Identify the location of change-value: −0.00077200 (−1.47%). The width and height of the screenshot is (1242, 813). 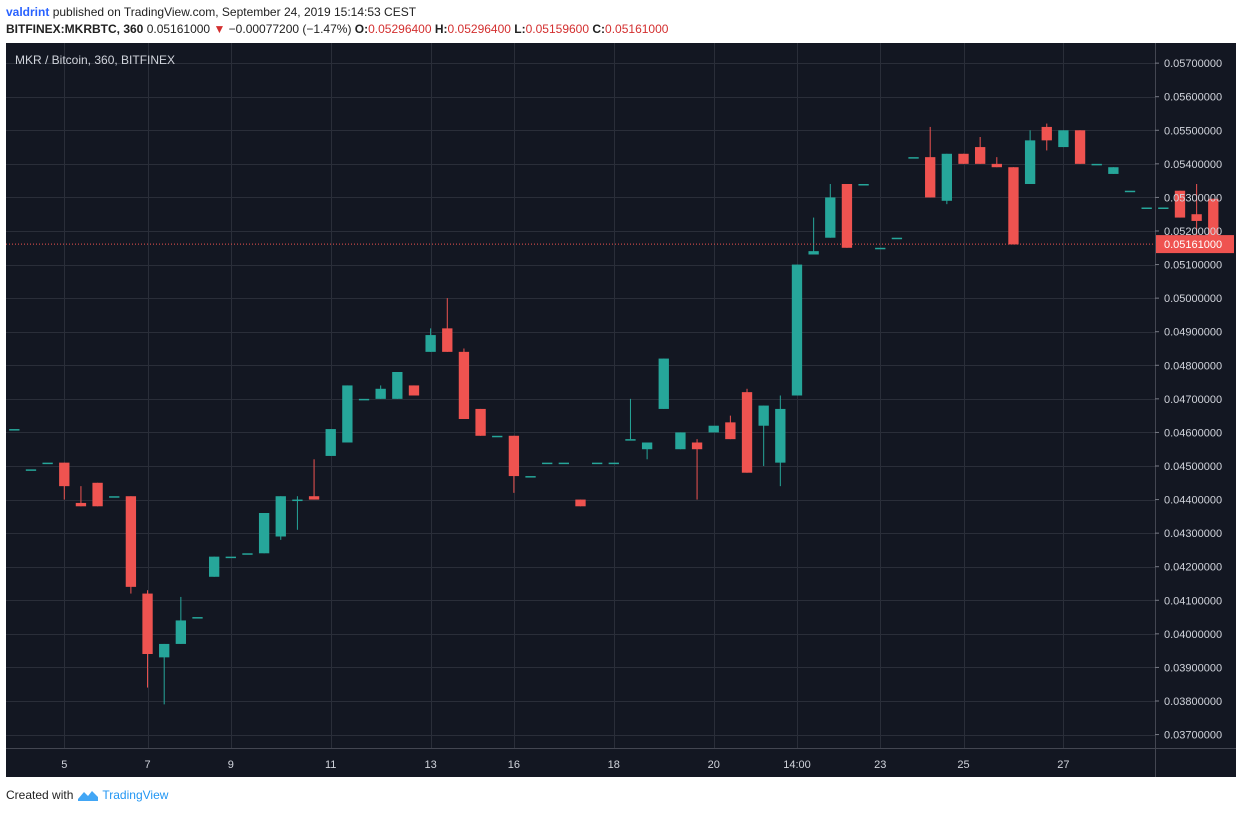
(290, 29).